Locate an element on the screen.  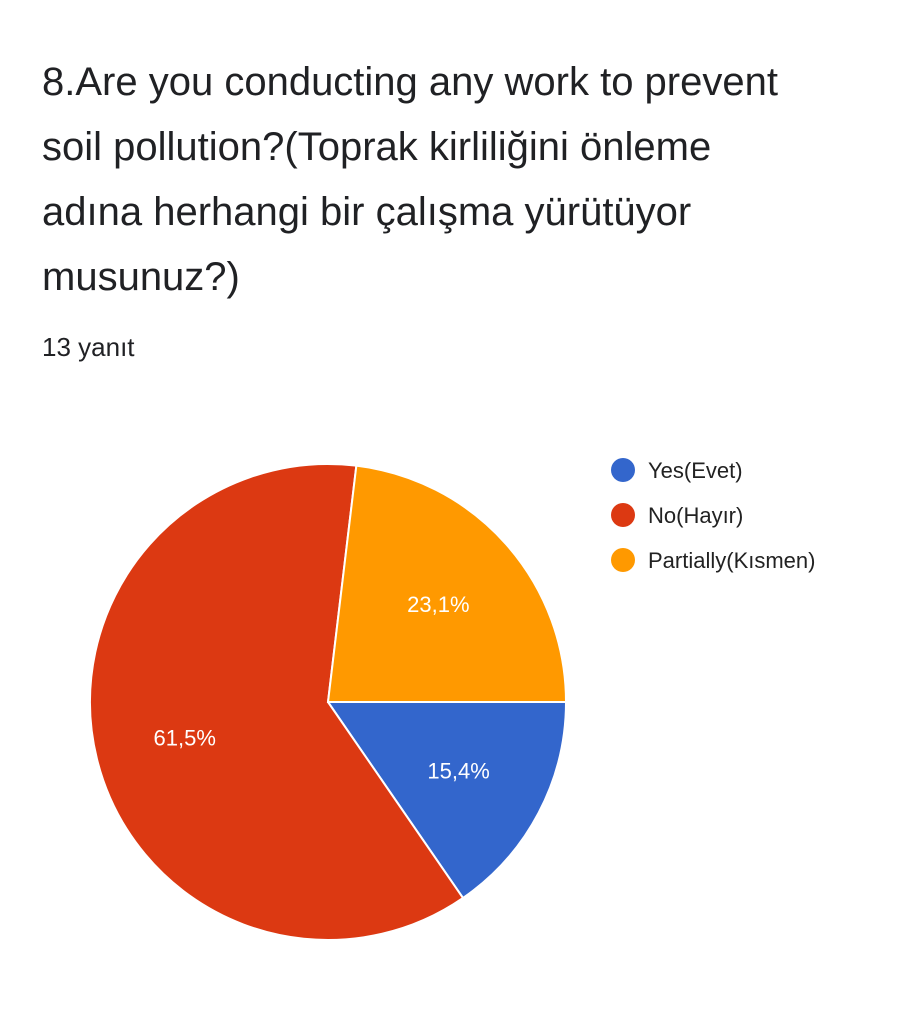
slice-label-2: 23,1% is located at coordinates (438, 604).